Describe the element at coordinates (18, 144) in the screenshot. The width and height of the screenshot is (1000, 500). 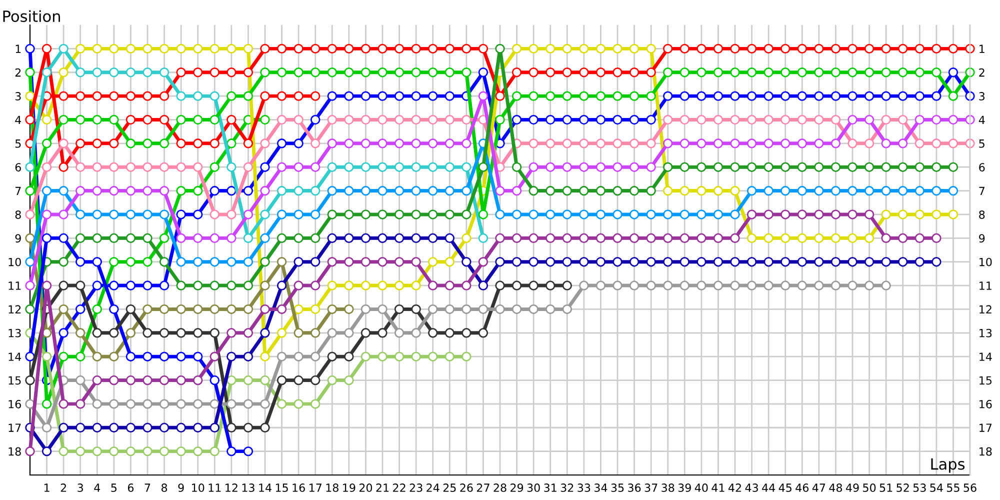
I see `y-tick-label: 5` at that location.